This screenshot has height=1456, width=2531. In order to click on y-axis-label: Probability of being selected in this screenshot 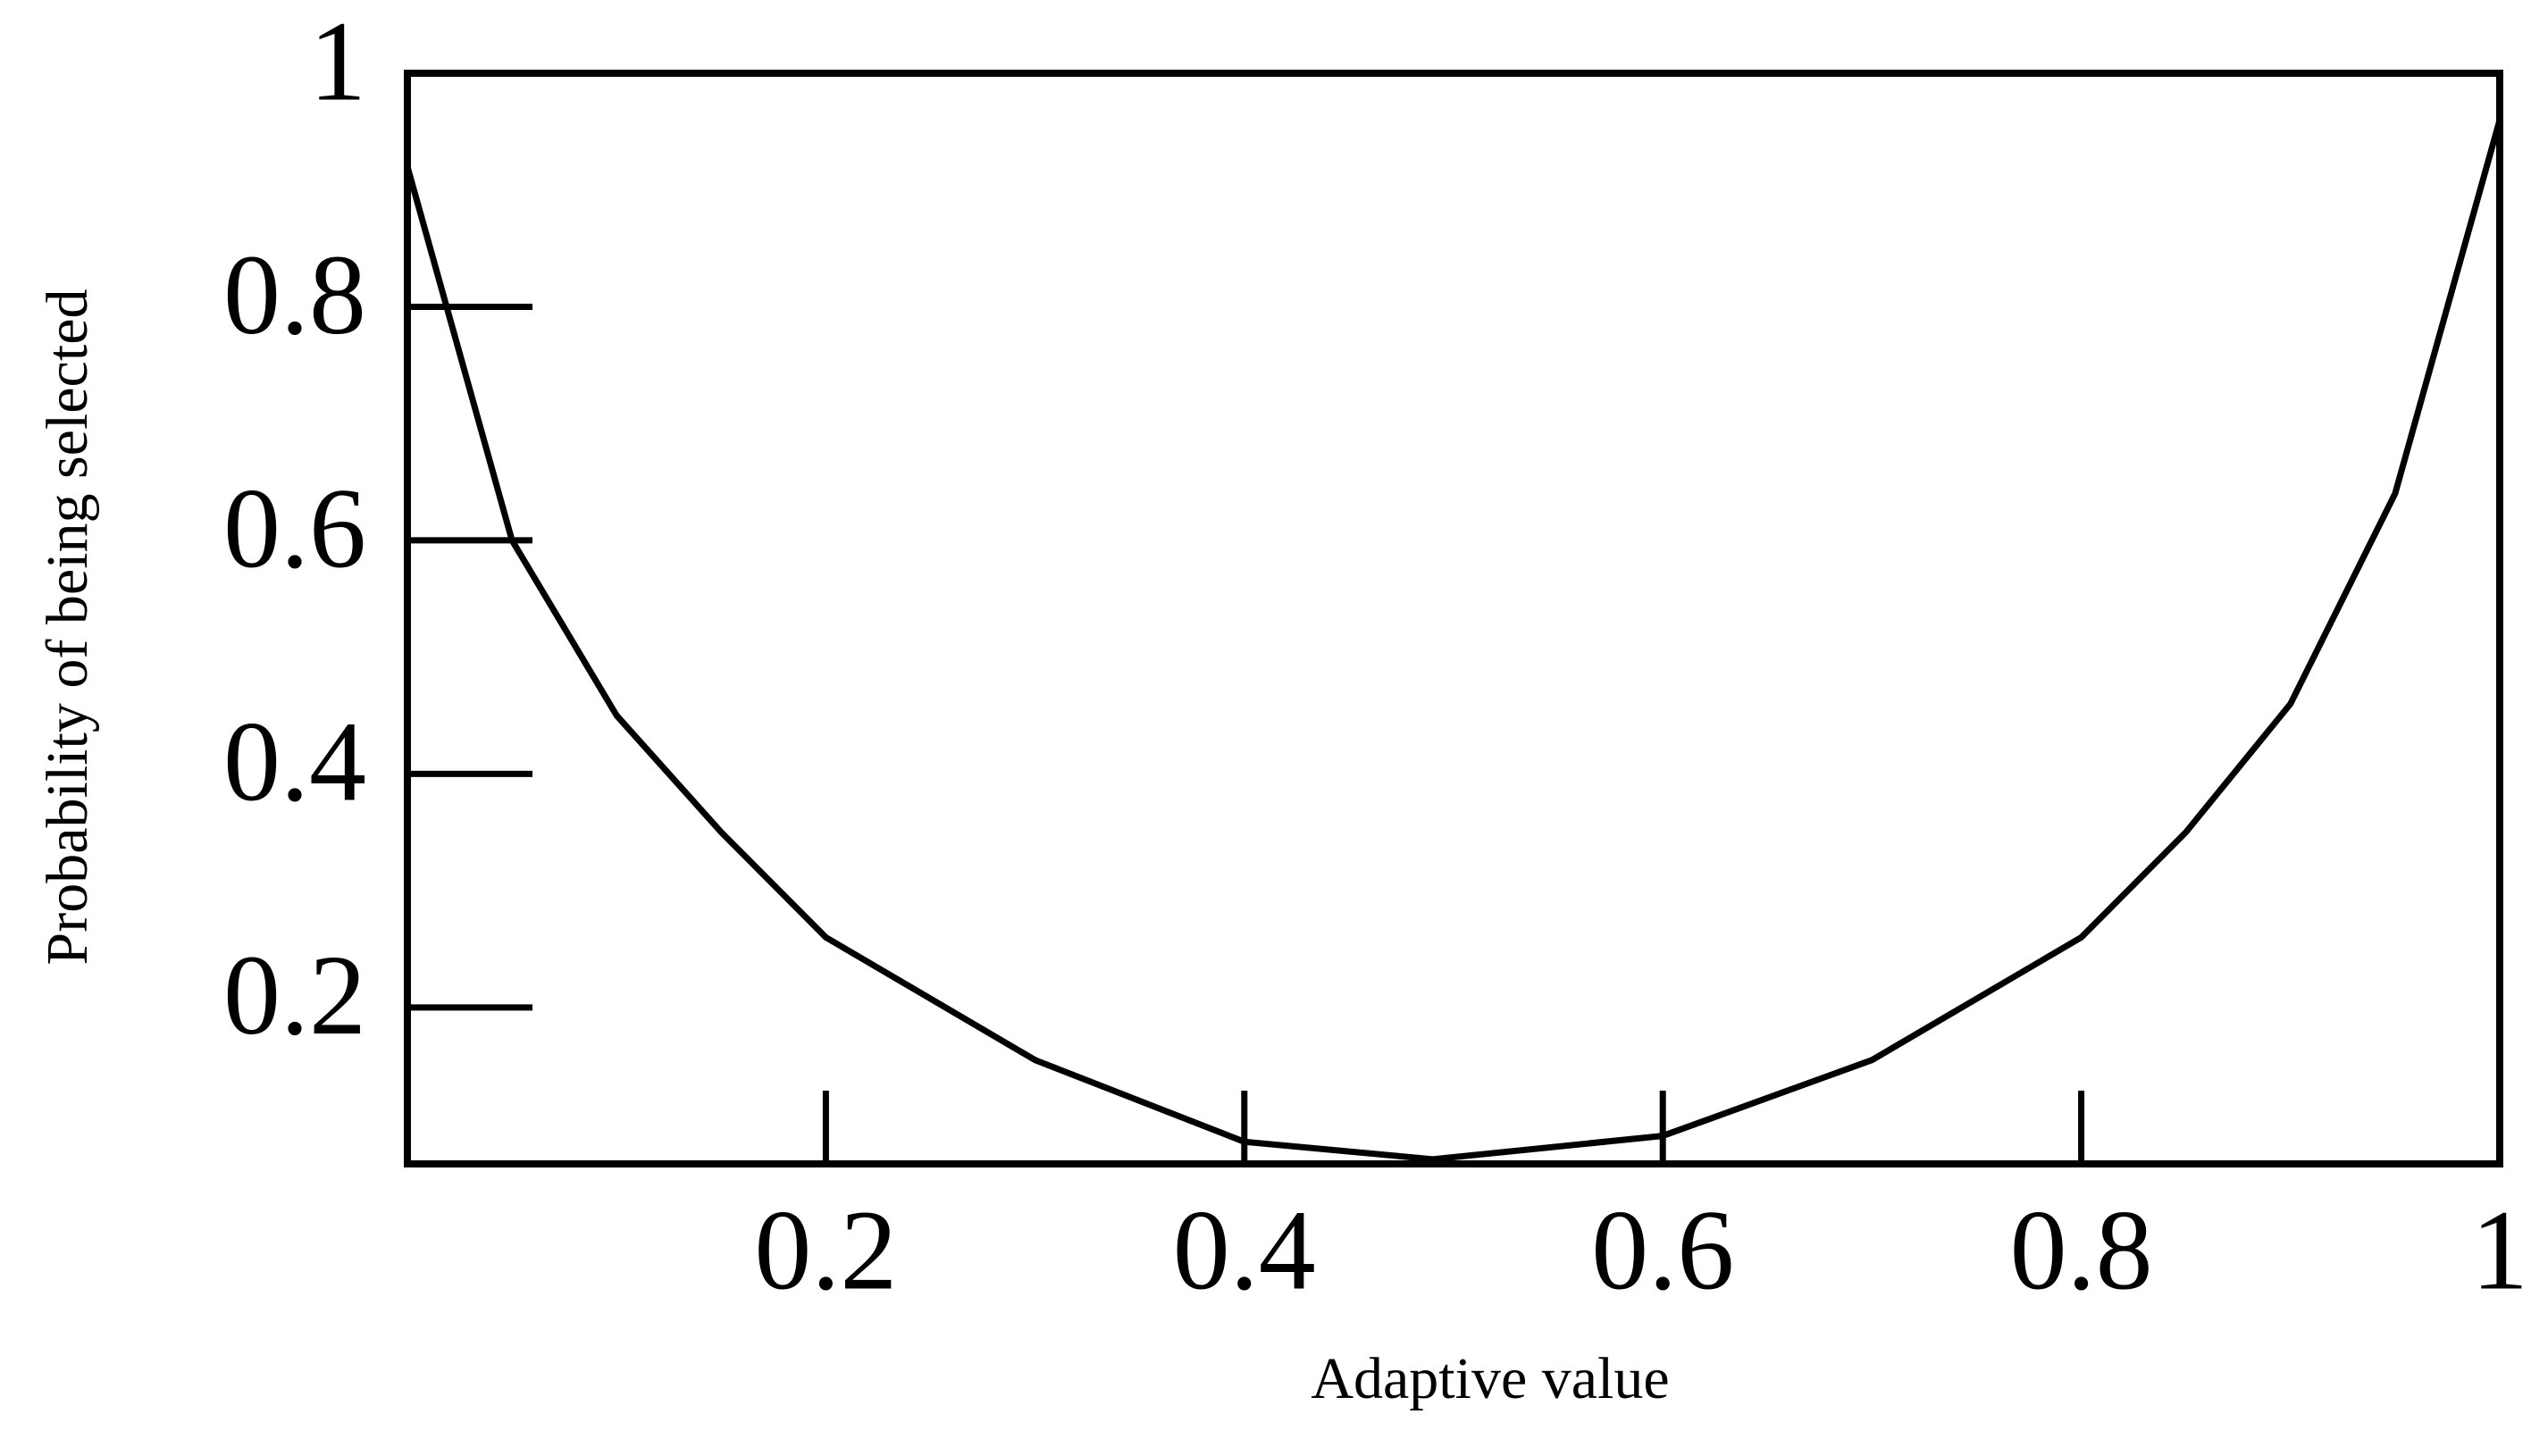, I will do `click(67, 627)`.